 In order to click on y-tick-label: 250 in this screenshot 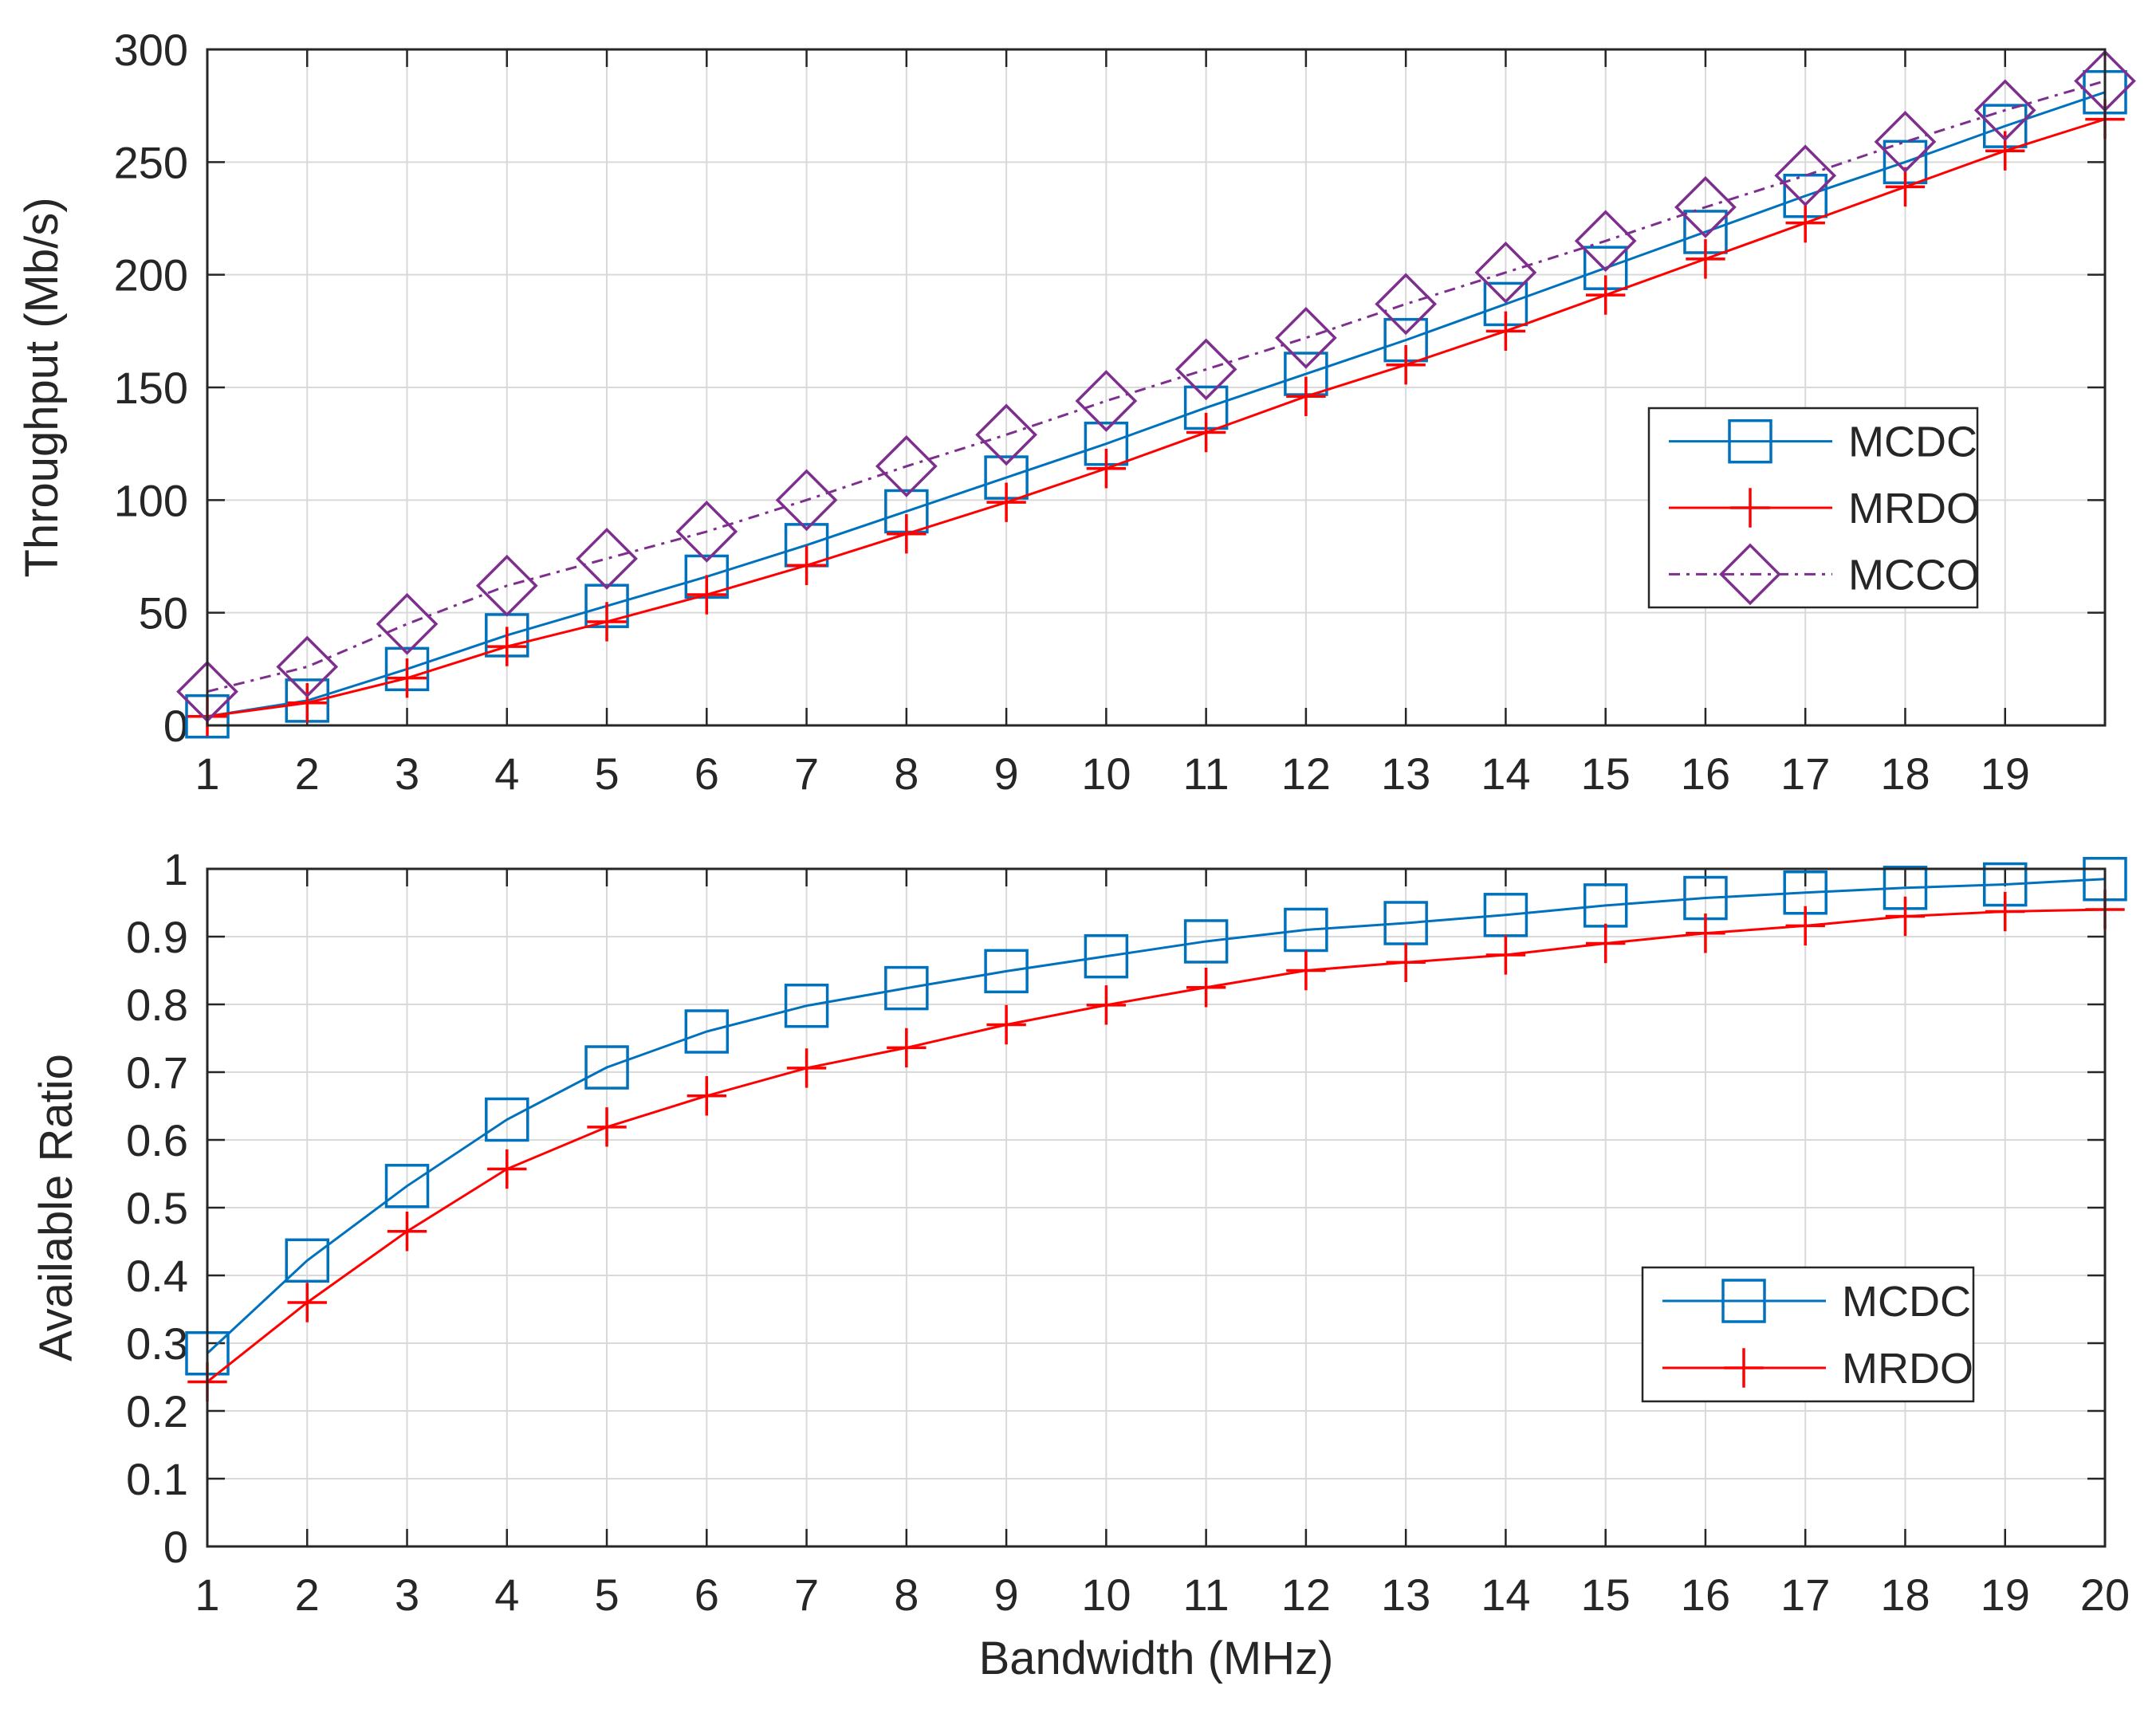, I will do `click(151, 162)`.